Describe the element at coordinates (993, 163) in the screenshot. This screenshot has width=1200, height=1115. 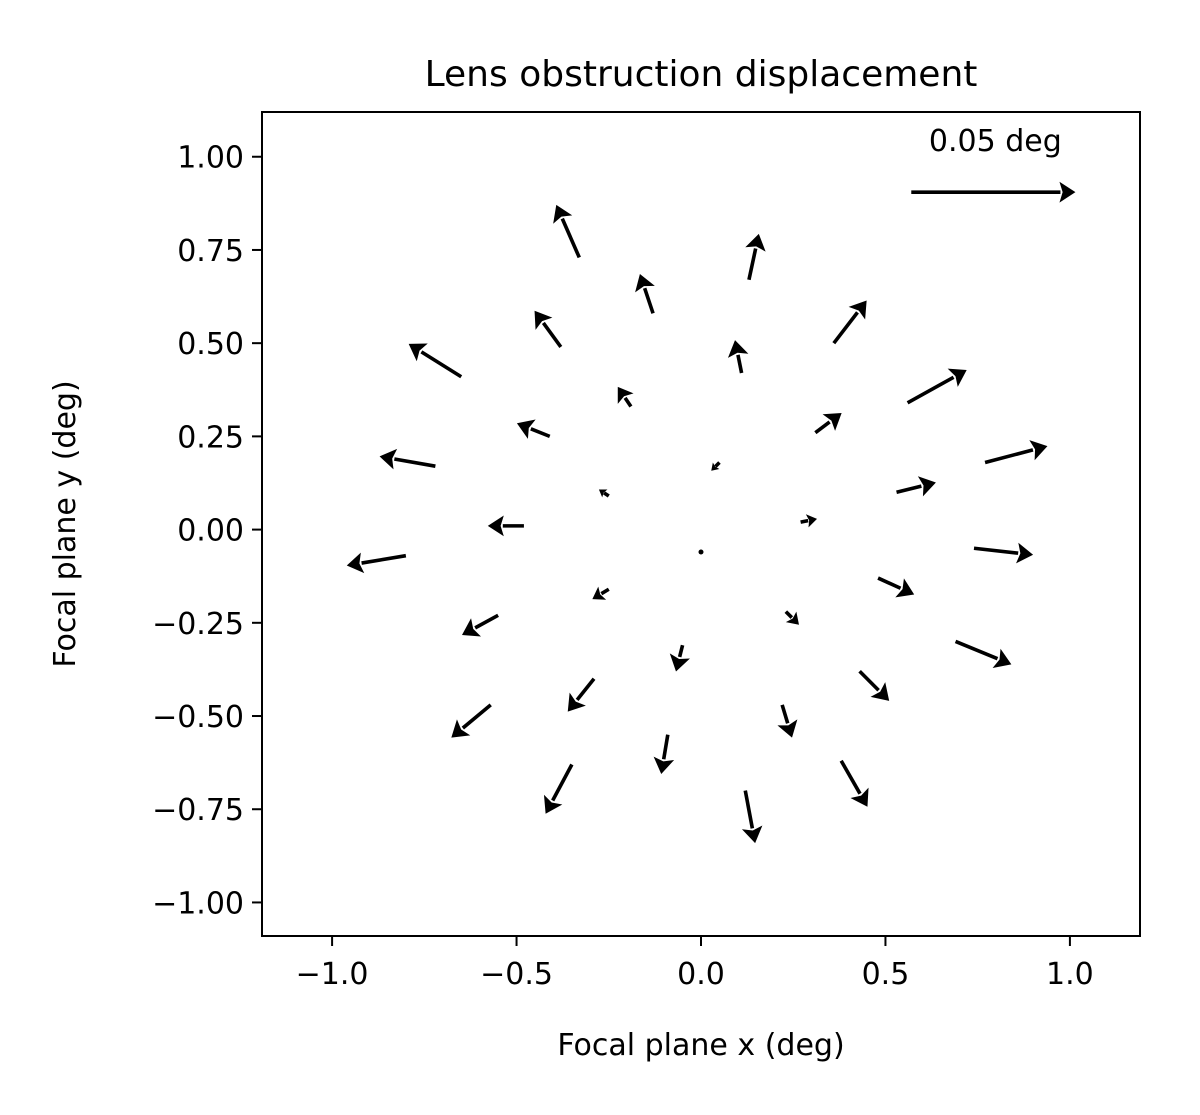
I see `quiver-key: 0.05 deg` at that location.